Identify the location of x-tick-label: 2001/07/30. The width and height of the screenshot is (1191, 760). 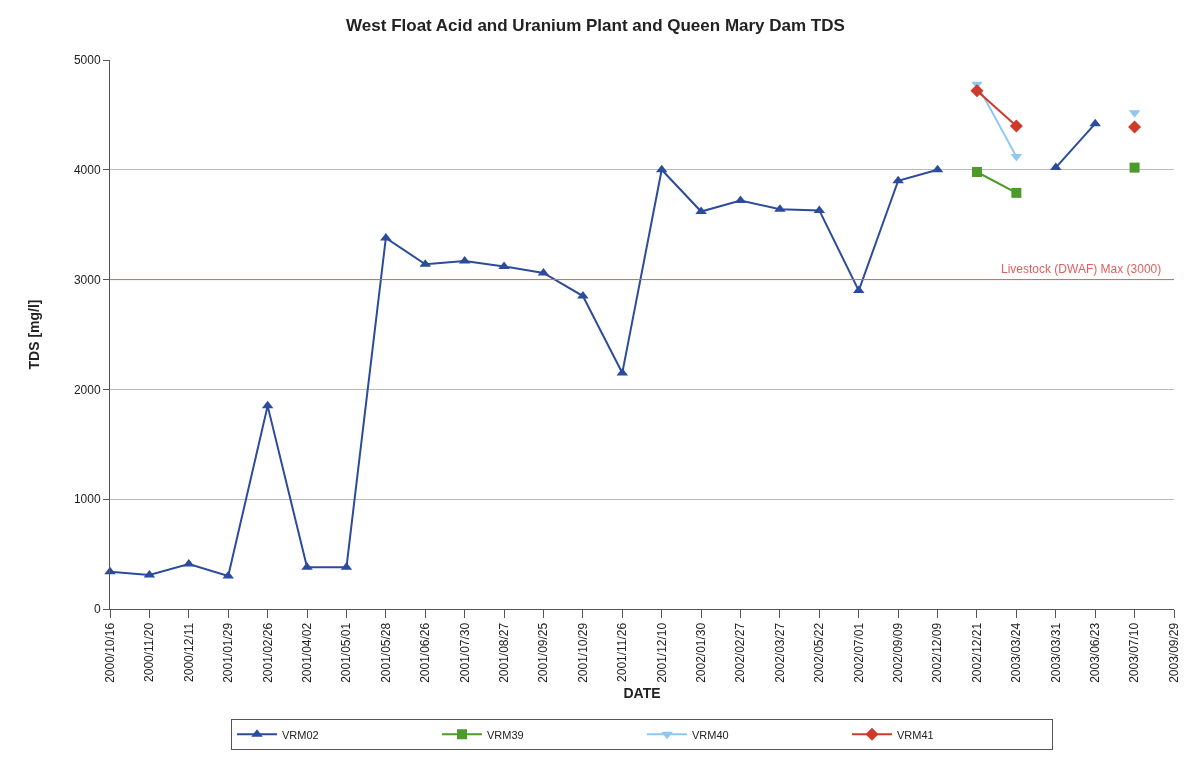
(464, 652).